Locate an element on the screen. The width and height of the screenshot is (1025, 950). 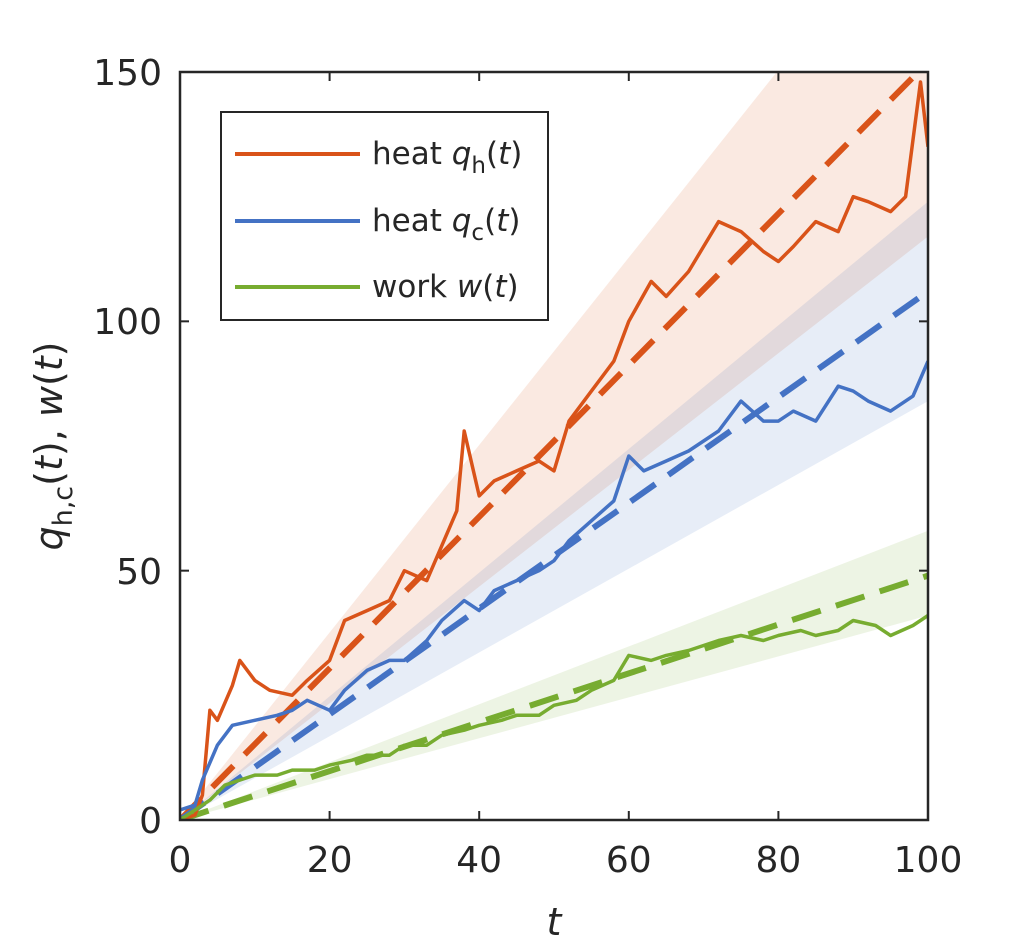
x-tick-labels: 0 20 40 60 80 100 is located at coordinates (566, 860).